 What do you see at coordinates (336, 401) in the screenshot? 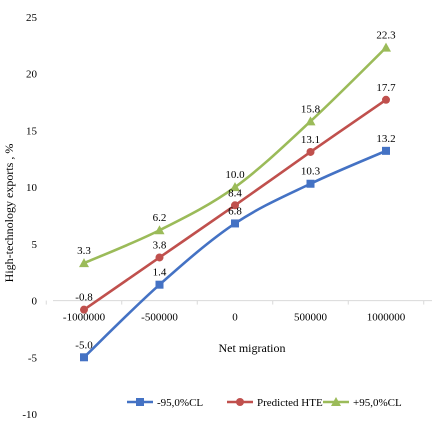
I see `legend-marker-upper-cl` at bounding box center [336, 401].